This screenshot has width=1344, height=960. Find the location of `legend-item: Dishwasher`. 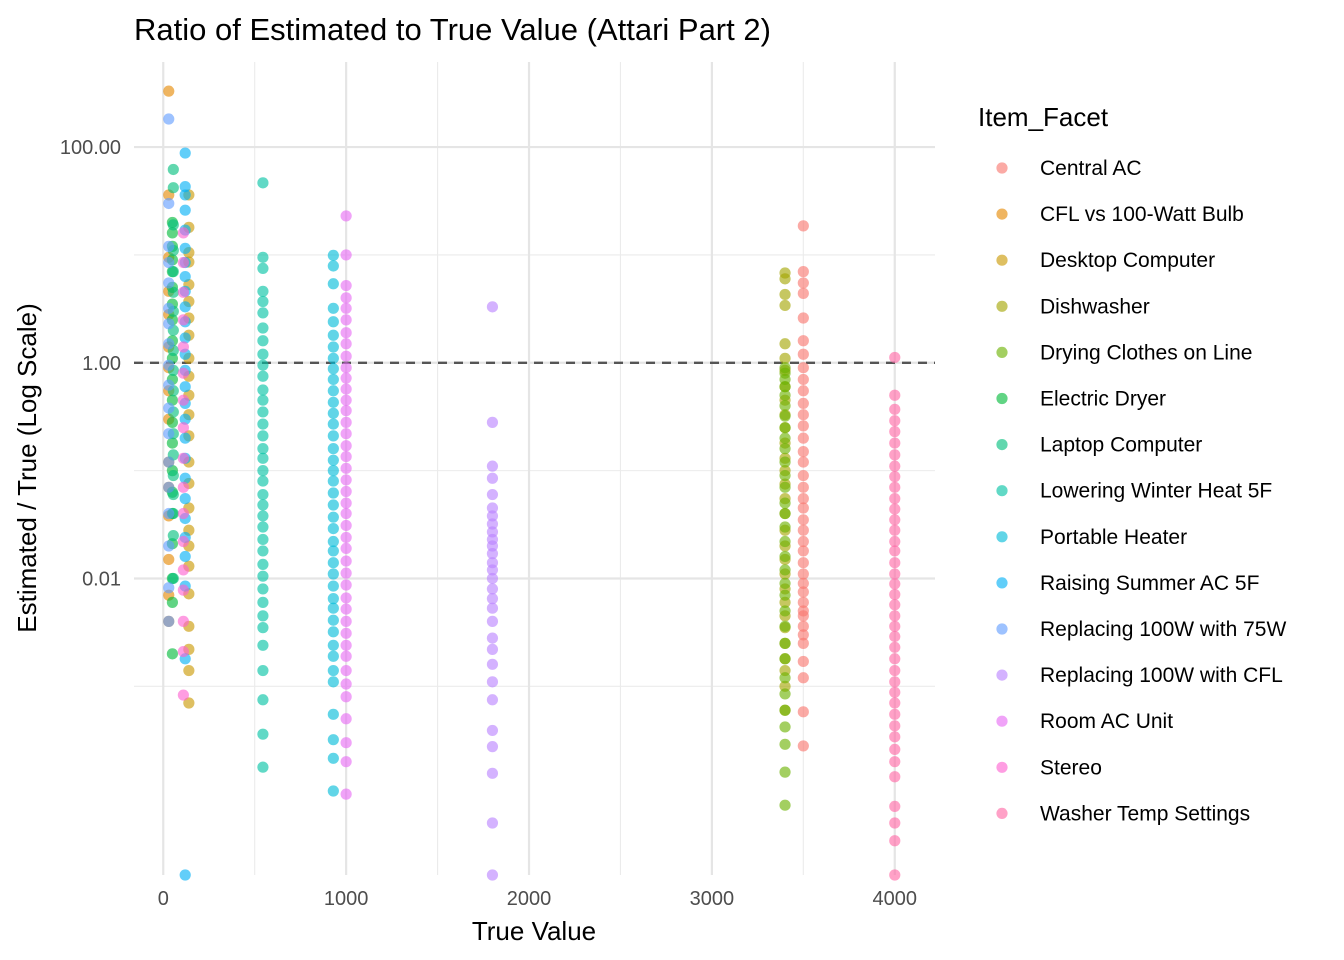

legend-item: Dishwasher is located at coordinates (1073, 306).